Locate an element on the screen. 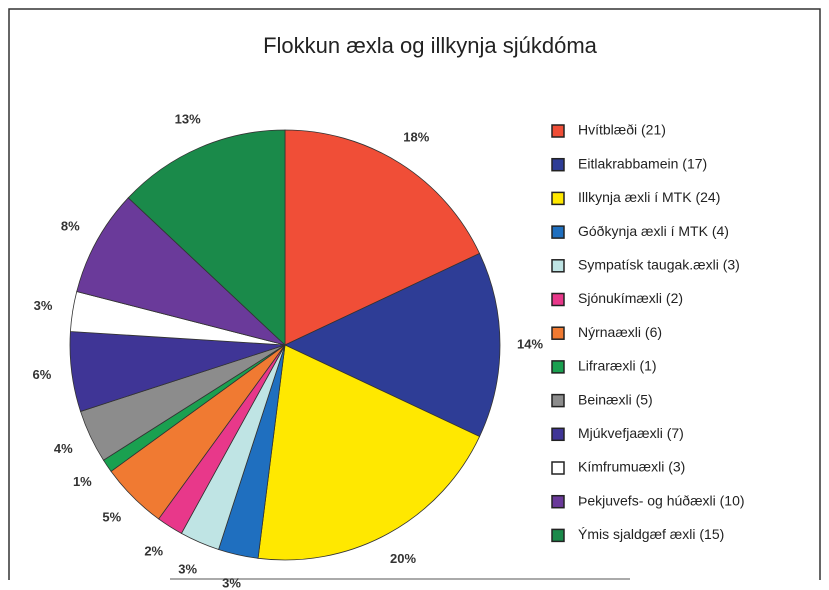 The image size is (829, 590). legend-label: Lifraræxli (1) is located at coordinates (617, 366).